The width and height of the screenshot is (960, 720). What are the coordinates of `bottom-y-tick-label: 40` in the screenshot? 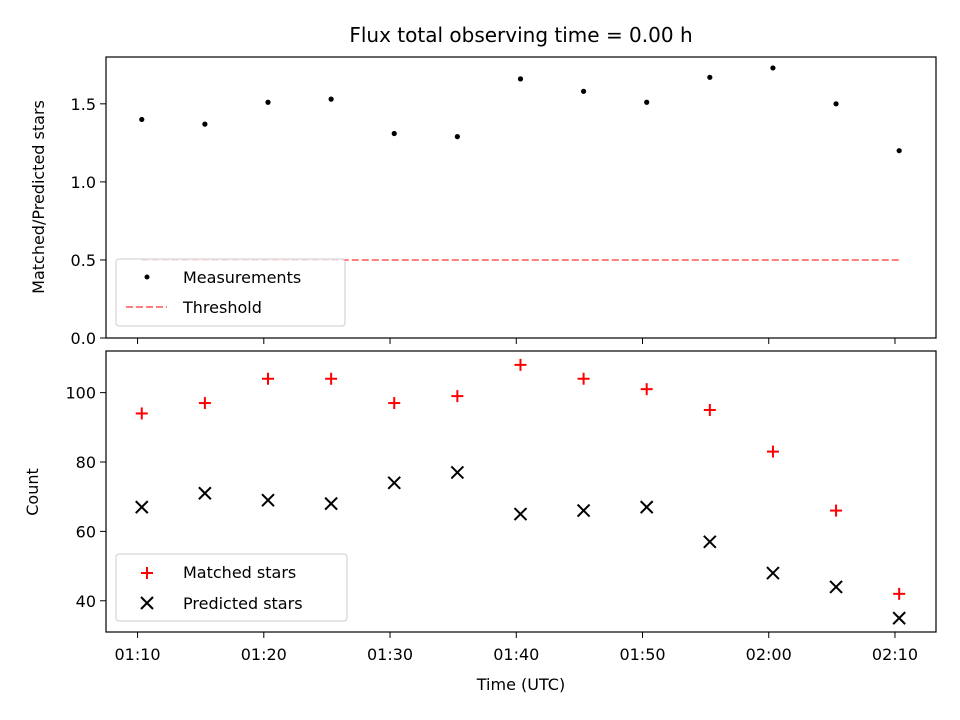 It's located at (86, 601).